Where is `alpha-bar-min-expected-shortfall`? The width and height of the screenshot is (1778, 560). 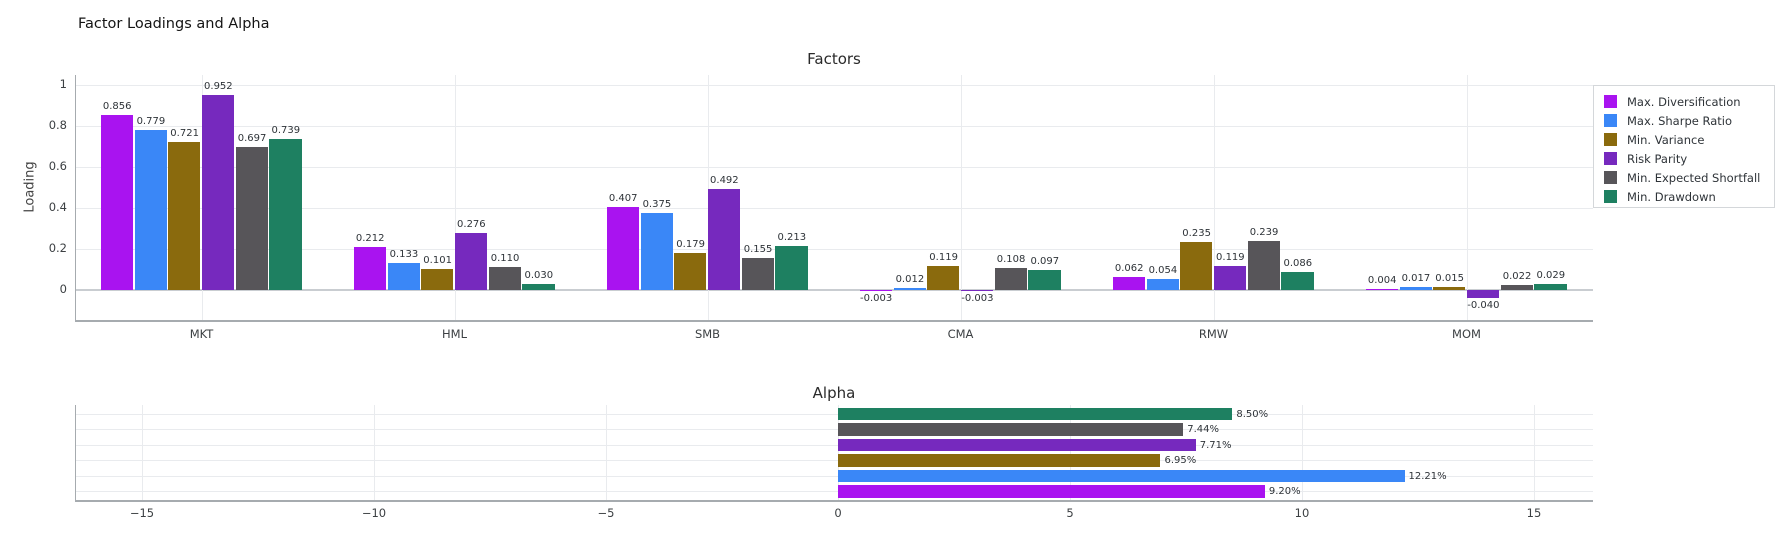
alpha-bar-min-expected-shortfall is located at coordinates (1011, 429).